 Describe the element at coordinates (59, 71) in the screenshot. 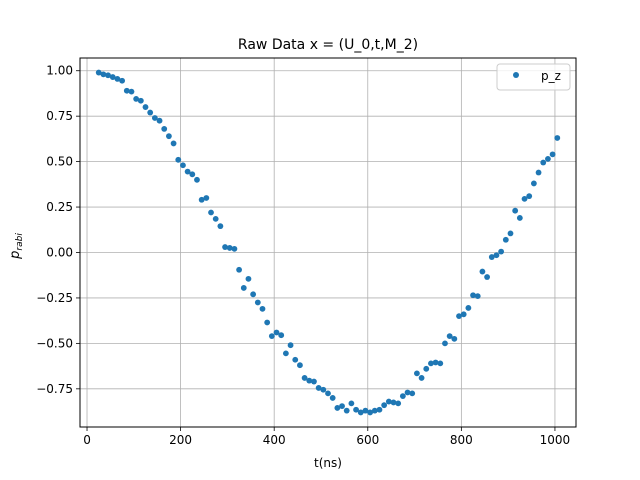

I see `y-tick-label: 1.00` at that location.